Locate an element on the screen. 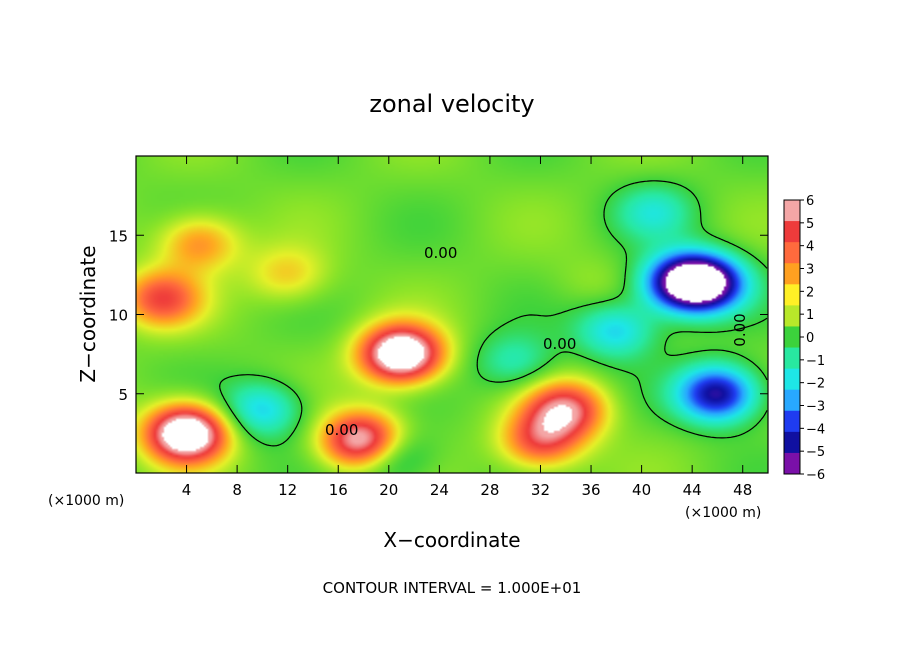  colorbar-label: 0 is located at coordinates (810, 338).